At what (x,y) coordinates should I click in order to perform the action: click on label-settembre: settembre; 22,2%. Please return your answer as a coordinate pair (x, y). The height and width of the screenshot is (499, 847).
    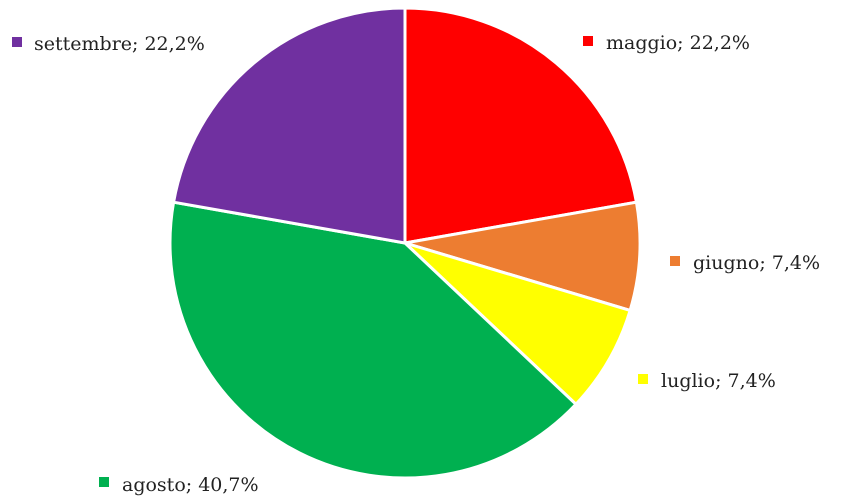
    Looking at the image, I should click on (108, 44).